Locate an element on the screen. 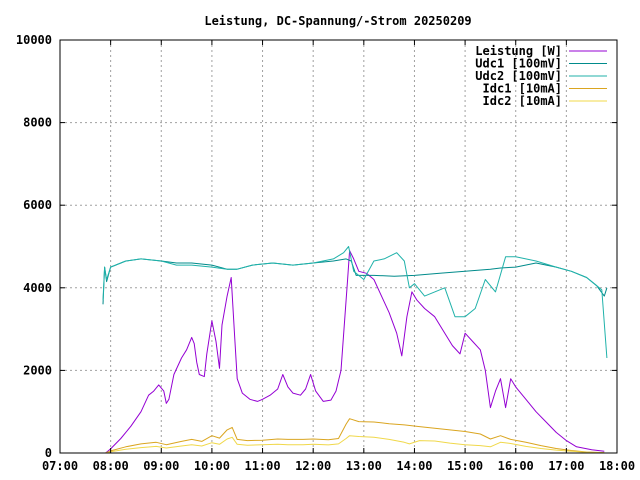 This screenshot has width=640, height=480. legend-label: Udc1 [100mV] is located at coordinates (518, 64).